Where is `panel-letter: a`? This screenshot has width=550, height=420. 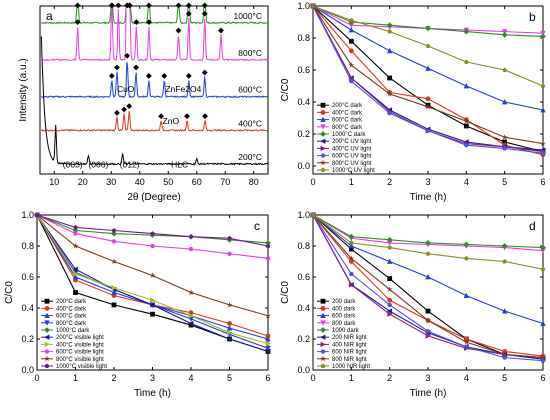
panel-letter: a is located at coordinates (49, 16).